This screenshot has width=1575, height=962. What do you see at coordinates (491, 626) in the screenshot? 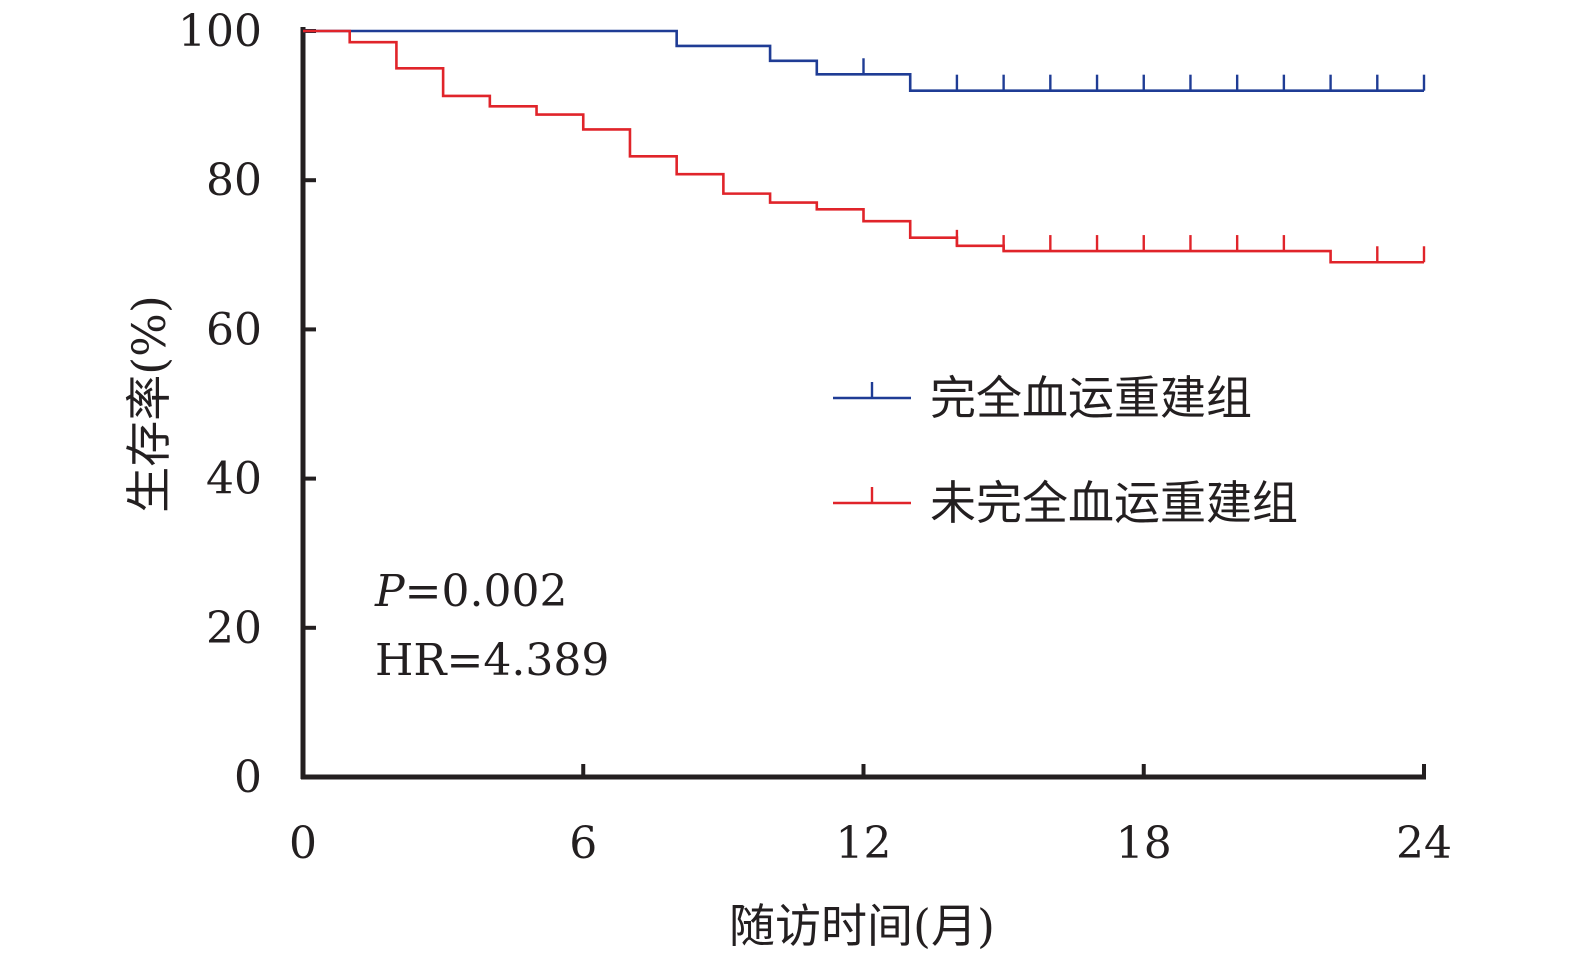
I see `annotations: P=0.002 HR=4.389` at bounding box center [491, 626].